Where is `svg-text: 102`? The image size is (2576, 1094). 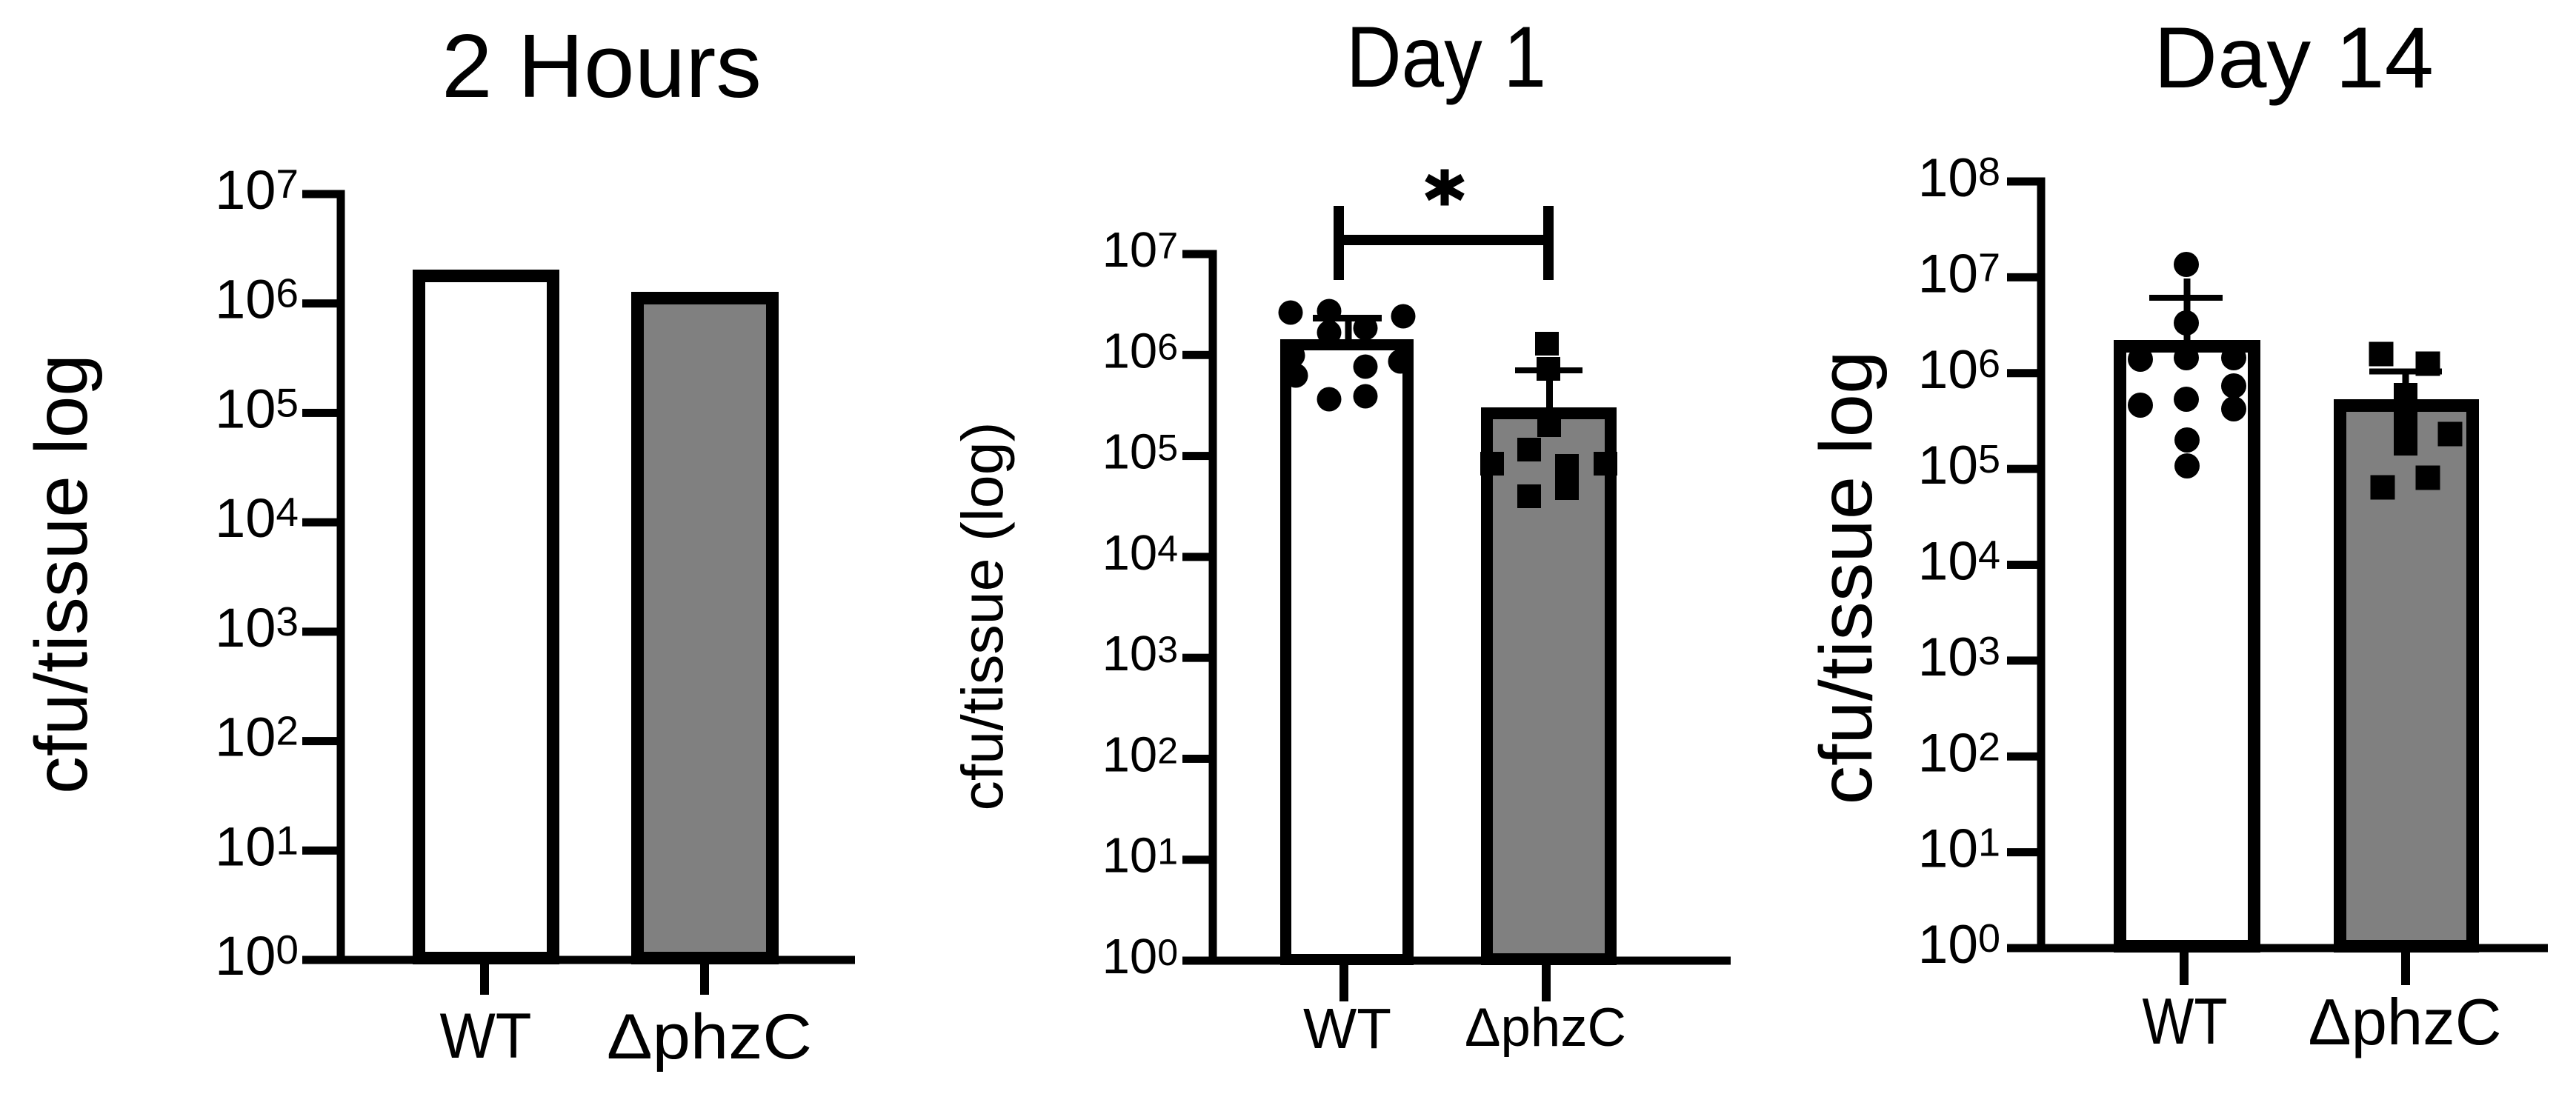
svg-text: 102 is located at coordinates (1140, 754).